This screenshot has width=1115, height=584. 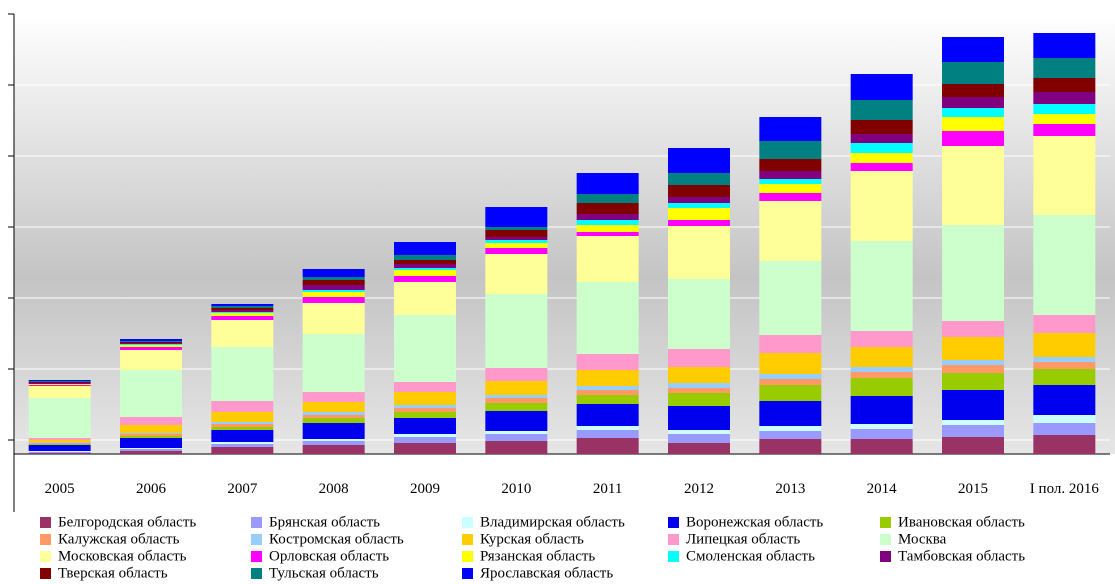 What do you see at coordinates (973, 489) in the screenshot?
I see `x-tick-label: 2015` at bounding box center [973, 489].